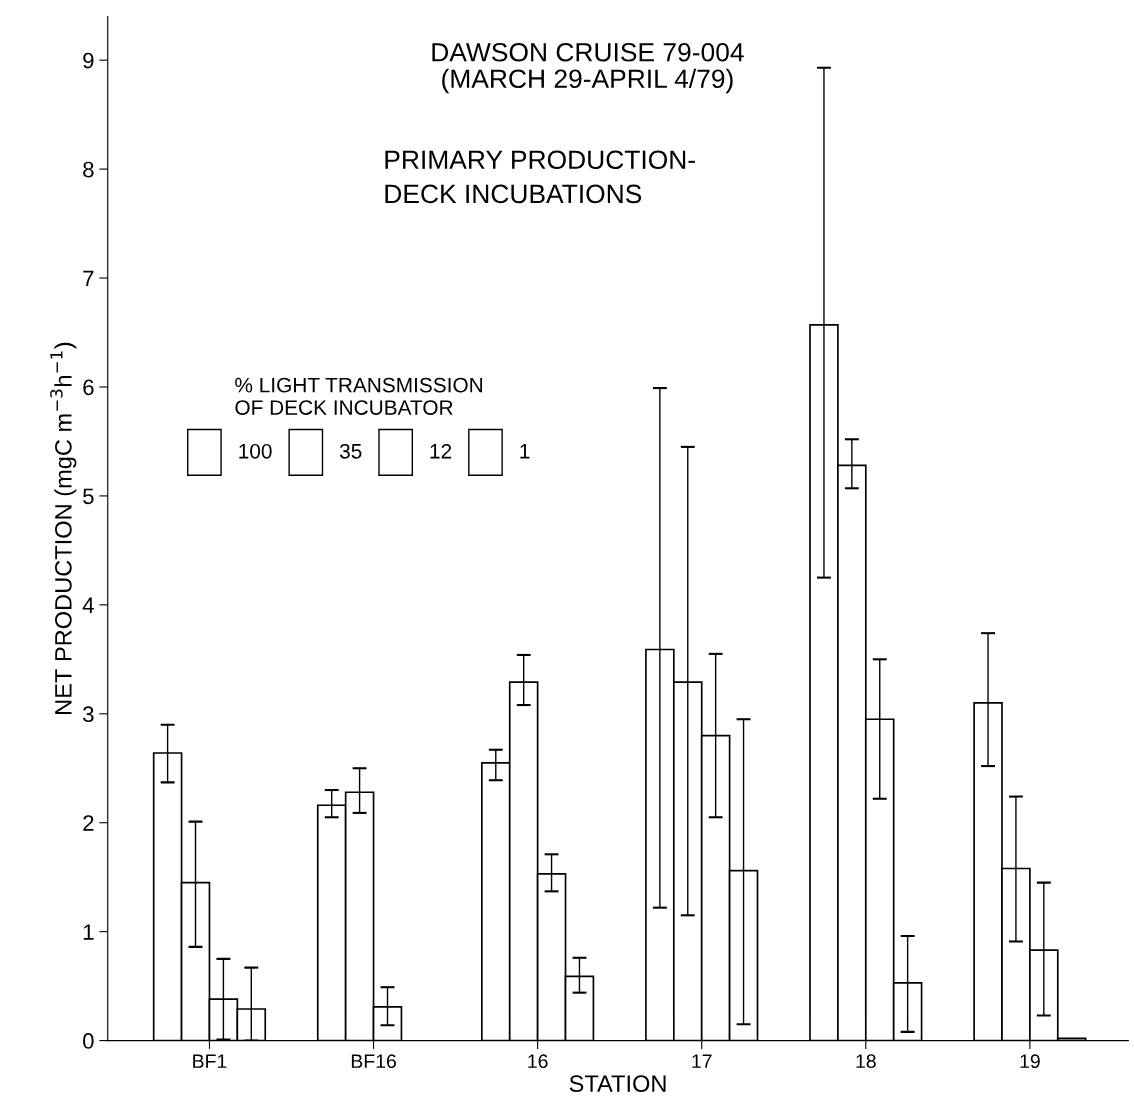 This screenshot has height=1107, width=1134. Describe the element at coordinates (373, 1061) in the screenshot. I see `x-tick-label: BF16` at that location.